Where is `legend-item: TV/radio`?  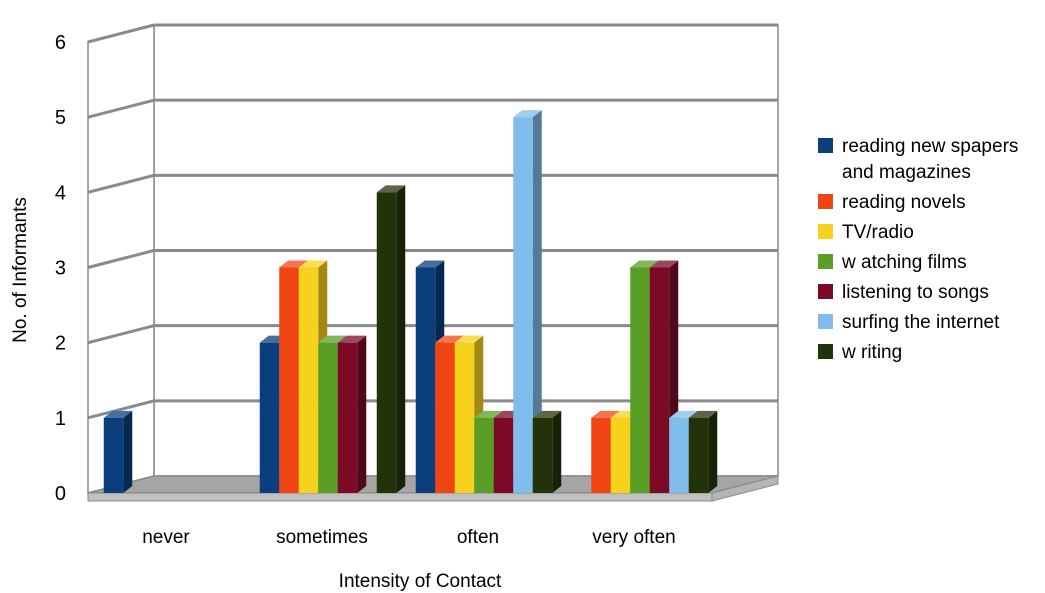 legend-item: TV/radio is located at coordinates (866, 232).